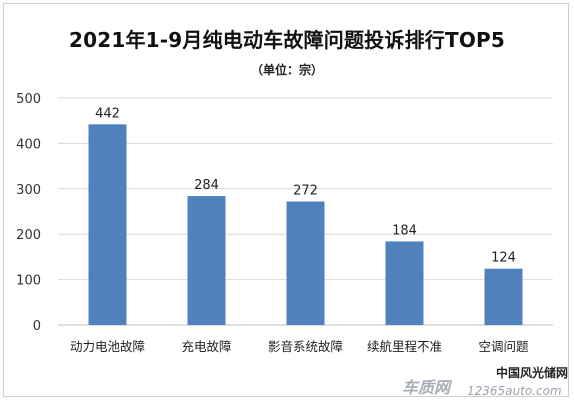  Describe the element at coordinates (426, 387) in the screenshot. I see `watermark-logo: 车质网` at that location.